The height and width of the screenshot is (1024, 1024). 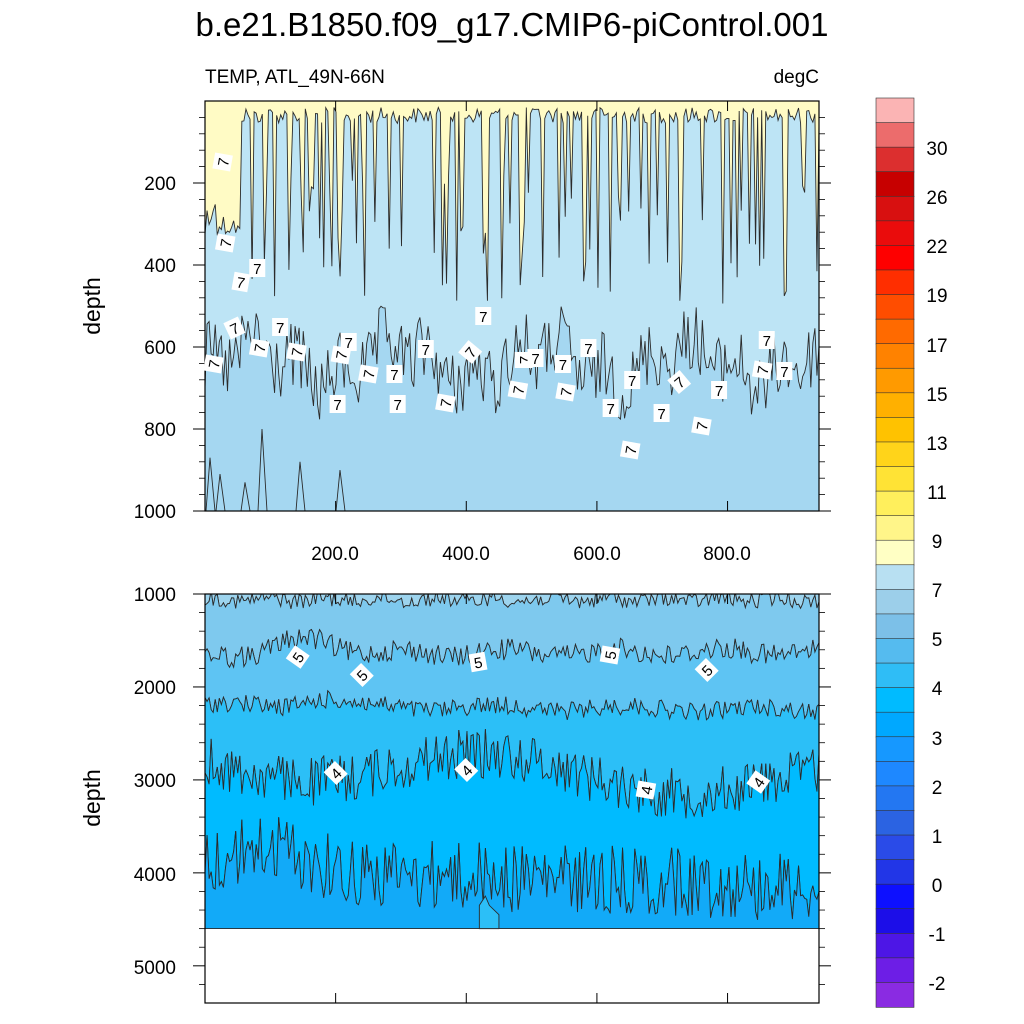 What do you see at coordinates (937, 837) in the screenshot?
I see `colorbar-label: 1` at bounding box center [937, 837].